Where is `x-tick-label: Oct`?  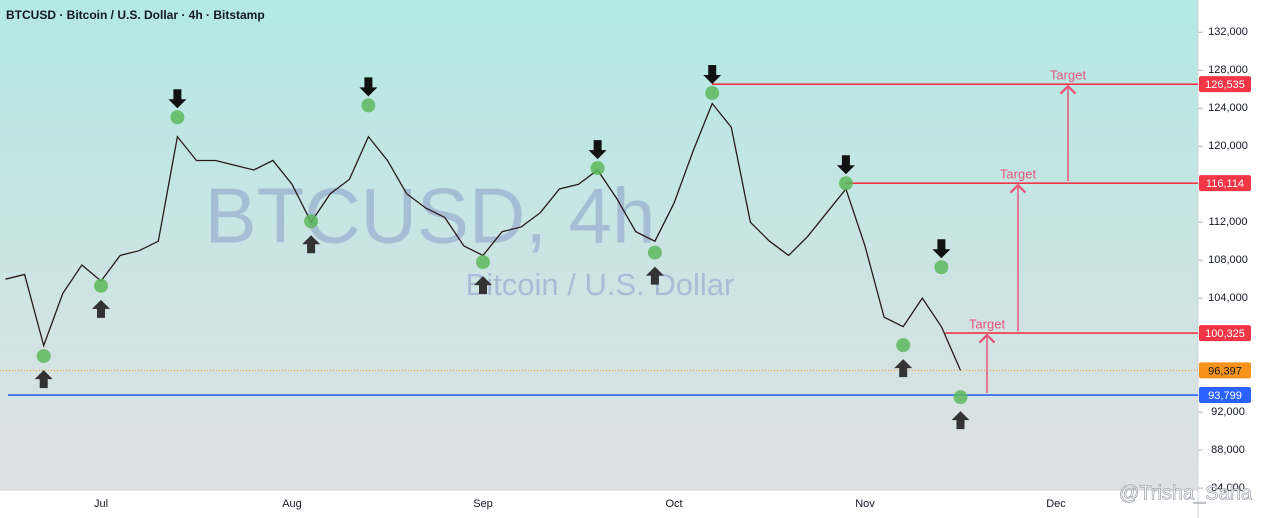 x-tick-label: Oct is located at coordinates (673, 504).